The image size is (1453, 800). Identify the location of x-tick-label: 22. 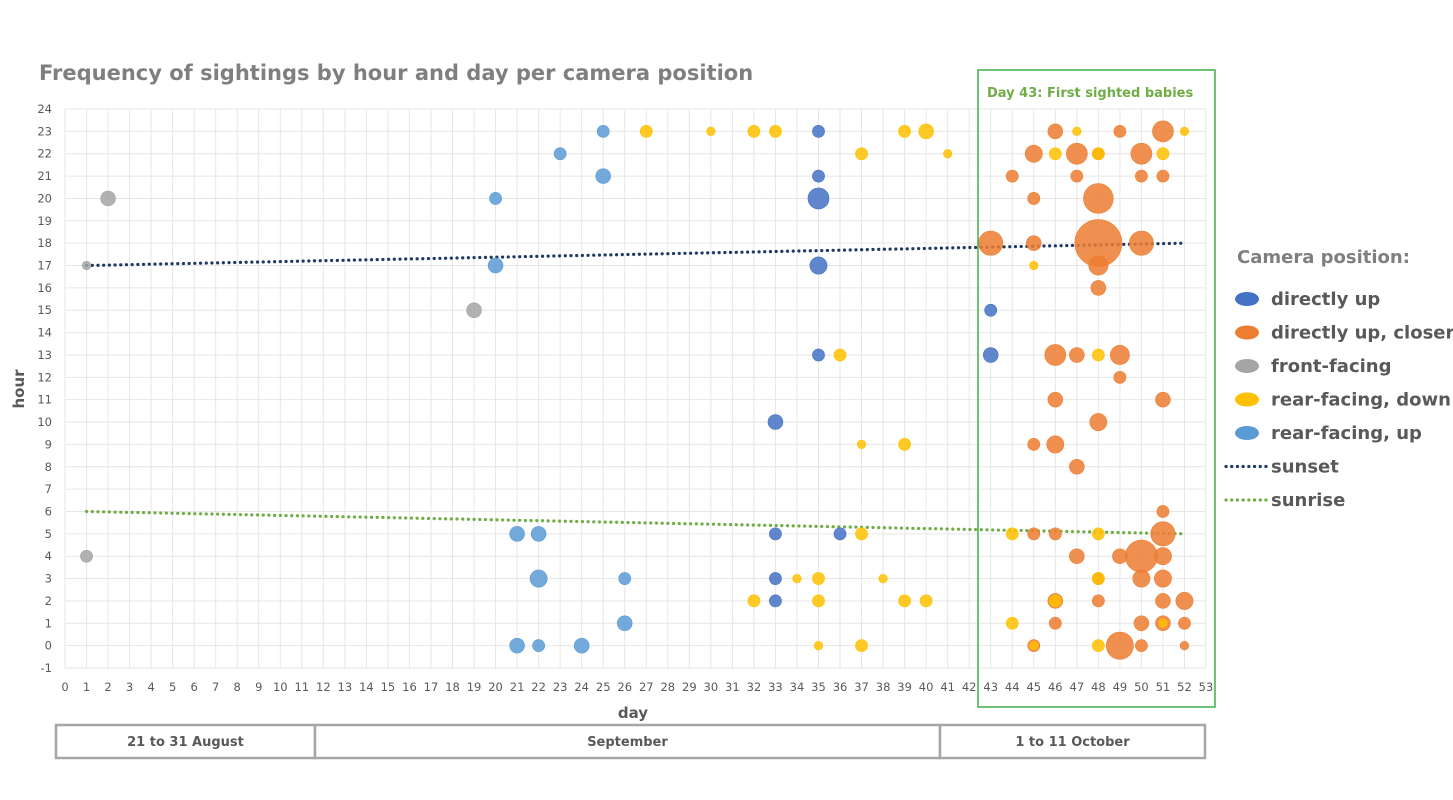
(538, 687).